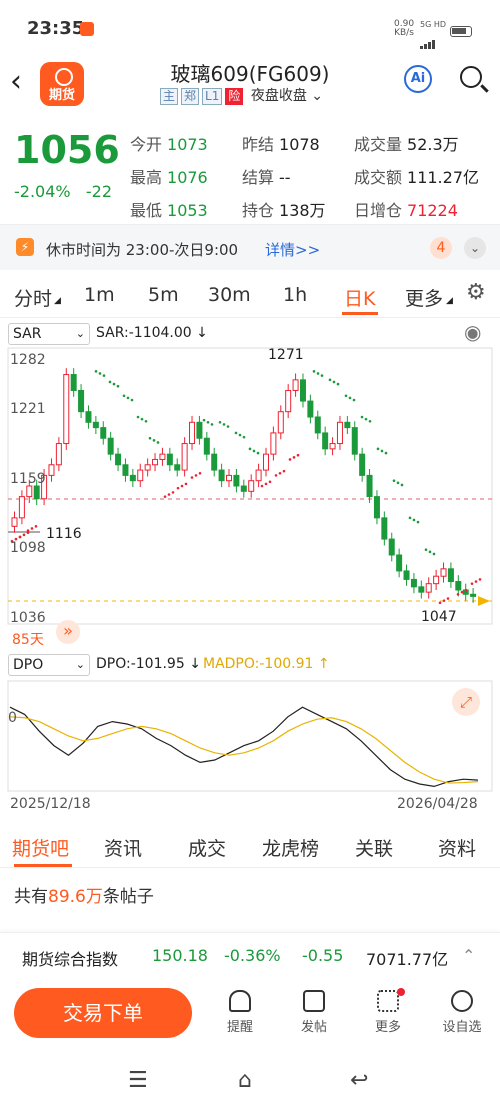 Image resolution: width=500 pixels, height=1107 pixels. Describe the element at coordinates (33, 299) in the screenshot. I see `tab-intraday: 分时` at that location.